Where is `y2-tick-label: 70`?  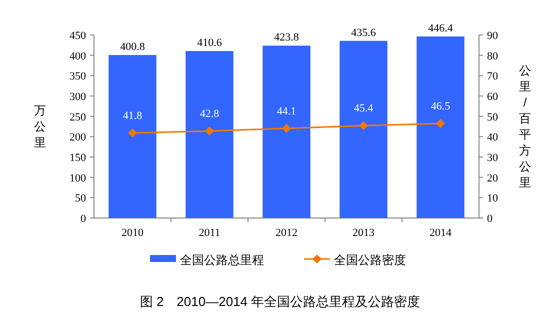
y2-tick-label: 70 is located at coordinates (492, 76).